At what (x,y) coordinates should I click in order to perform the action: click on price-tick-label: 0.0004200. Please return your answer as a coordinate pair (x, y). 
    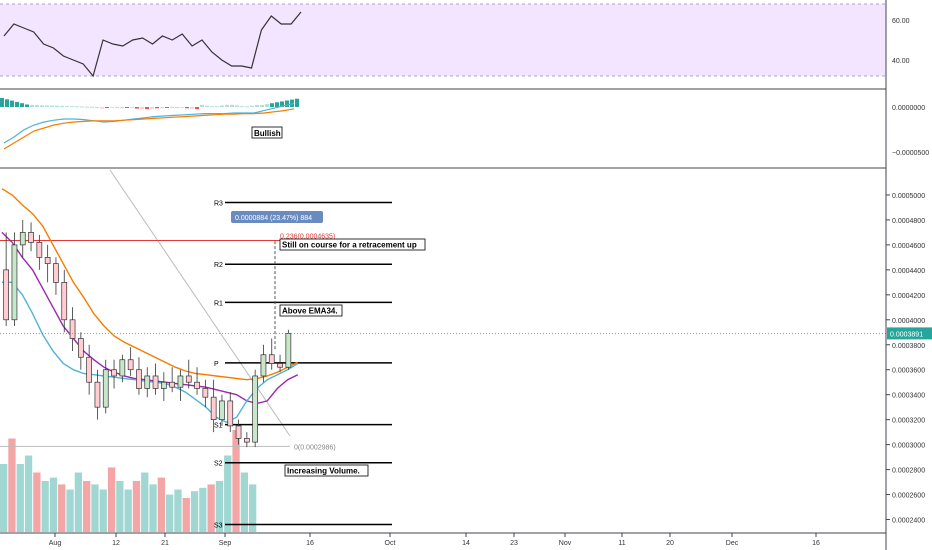
    Looking at the image, I should click on (908, 296).